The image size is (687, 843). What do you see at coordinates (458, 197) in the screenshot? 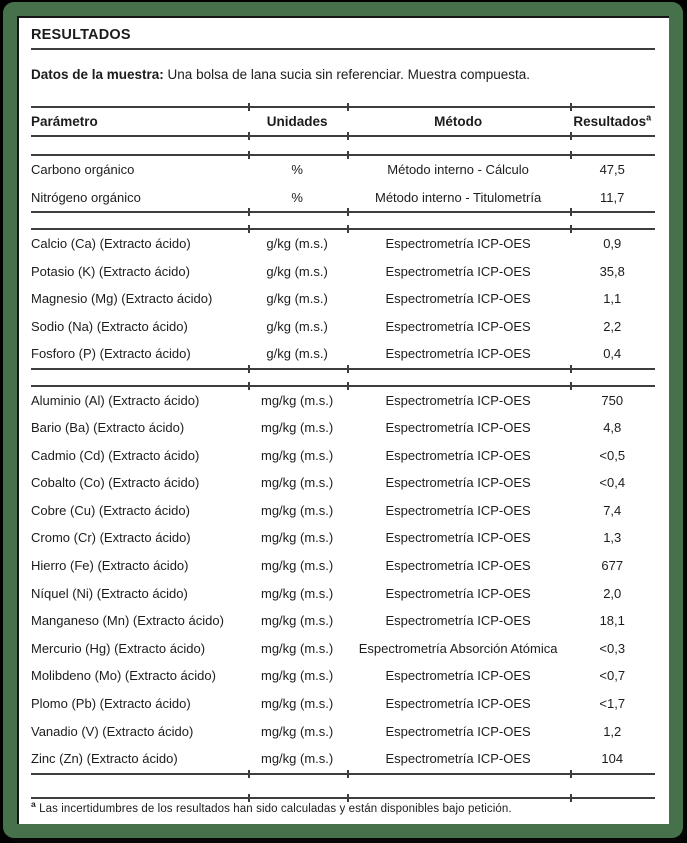
I see `cell-metodo: Método interno - Titulometría` at bounding box center [458, 197].